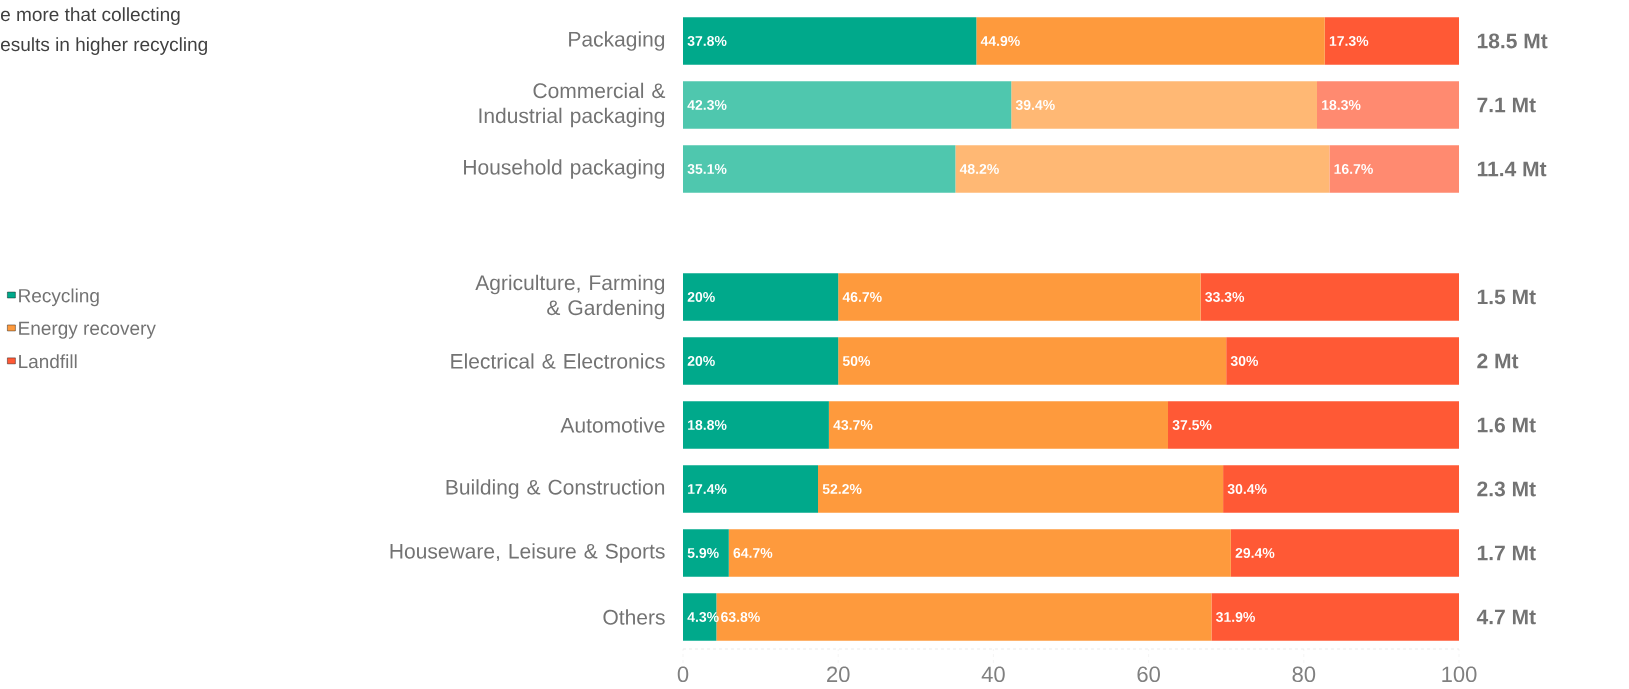 The width and height of the screenshot is (1629, 689). What do you see at coordinates (104, 46) in the screenshot?
I see `text: esults in higher recycling` at bounding box center [104, 46].